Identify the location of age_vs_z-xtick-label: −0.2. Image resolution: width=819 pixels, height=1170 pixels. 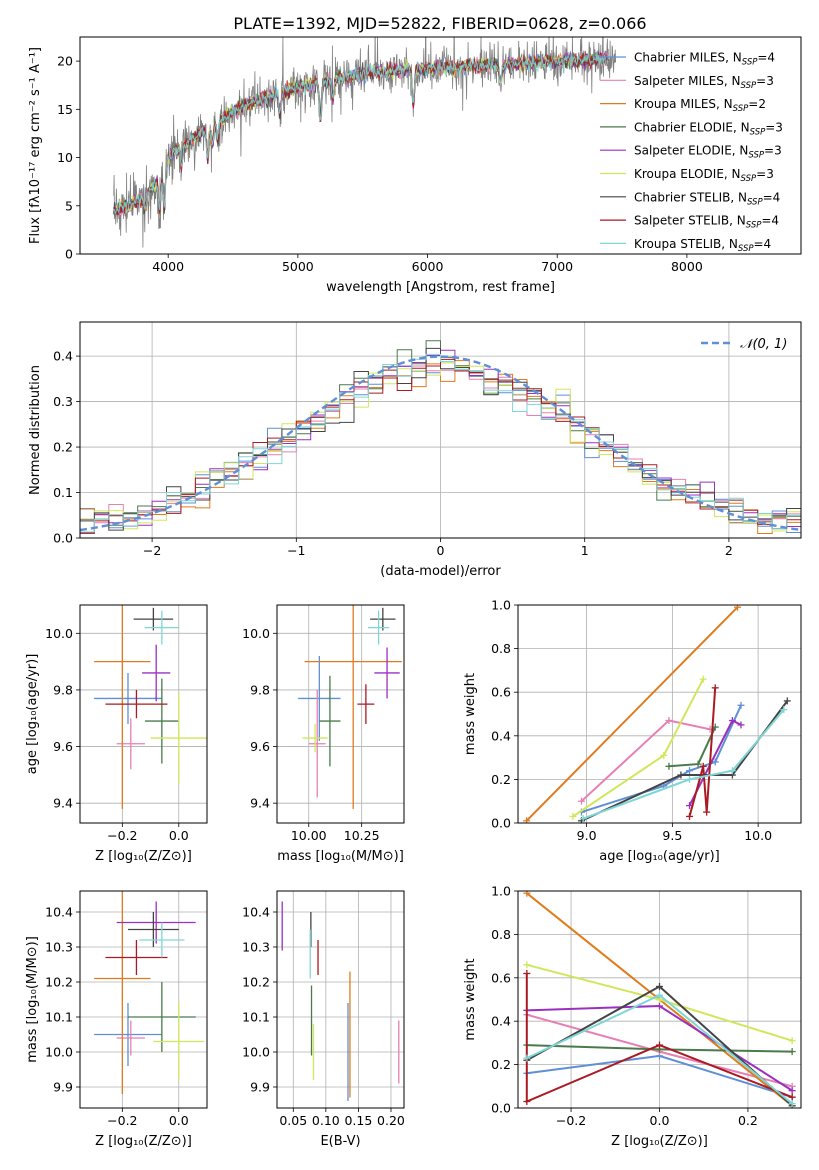
(122, 835).